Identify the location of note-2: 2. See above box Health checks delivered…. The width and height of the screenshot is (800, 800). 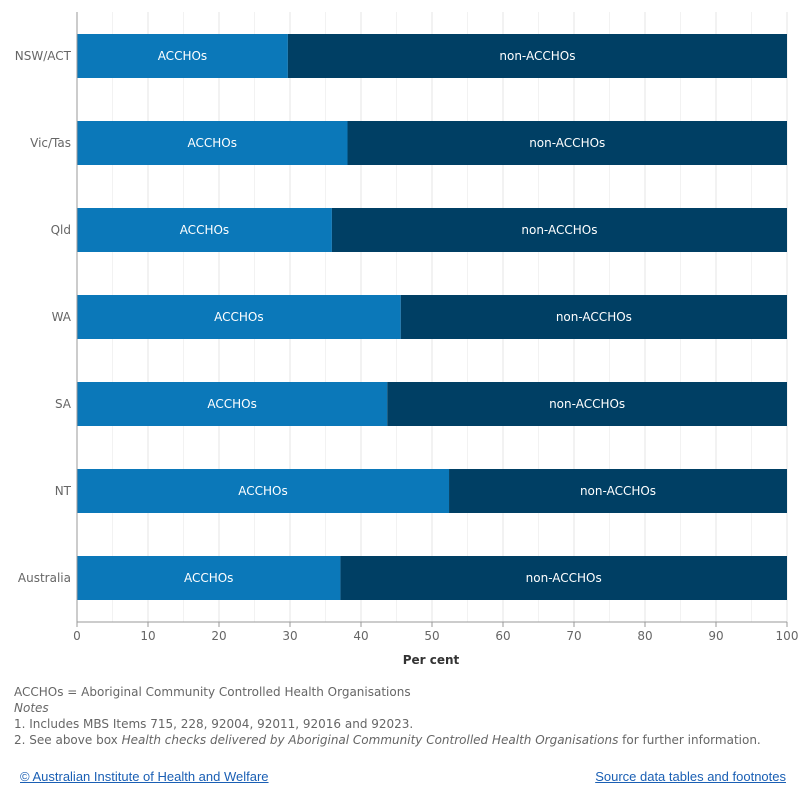
(399, 740).